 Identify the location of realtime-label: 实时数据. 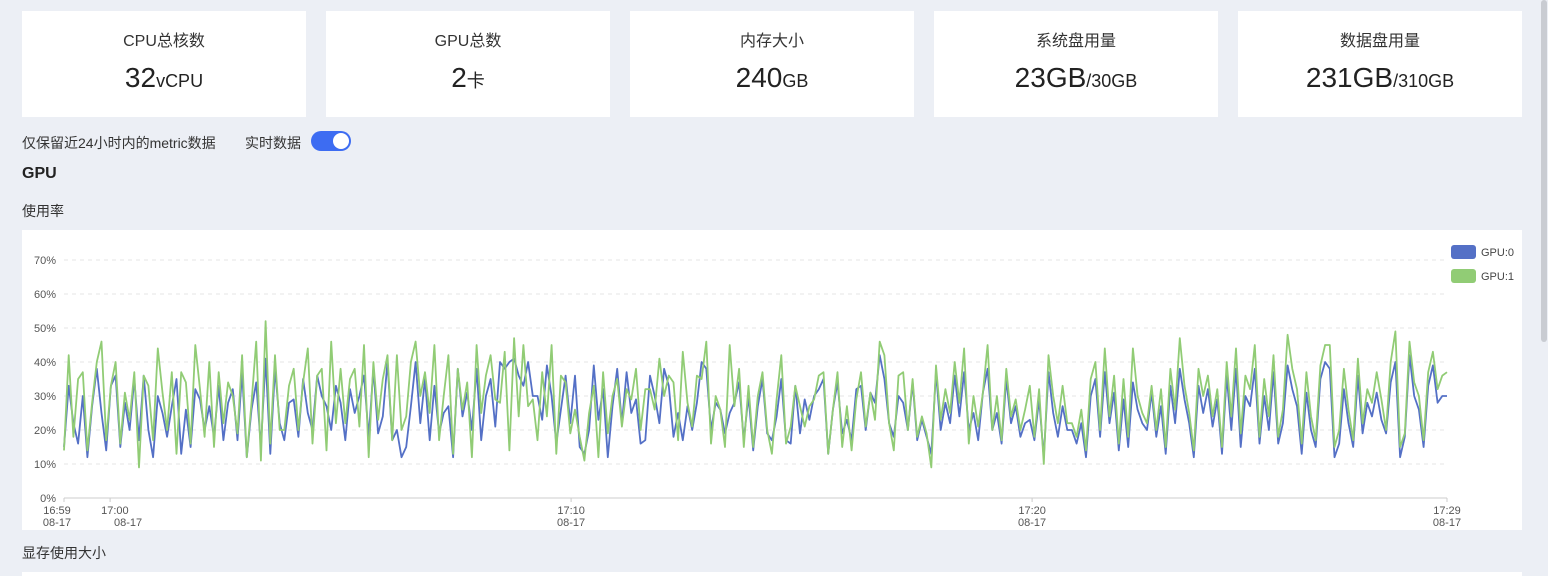
(273, 143).